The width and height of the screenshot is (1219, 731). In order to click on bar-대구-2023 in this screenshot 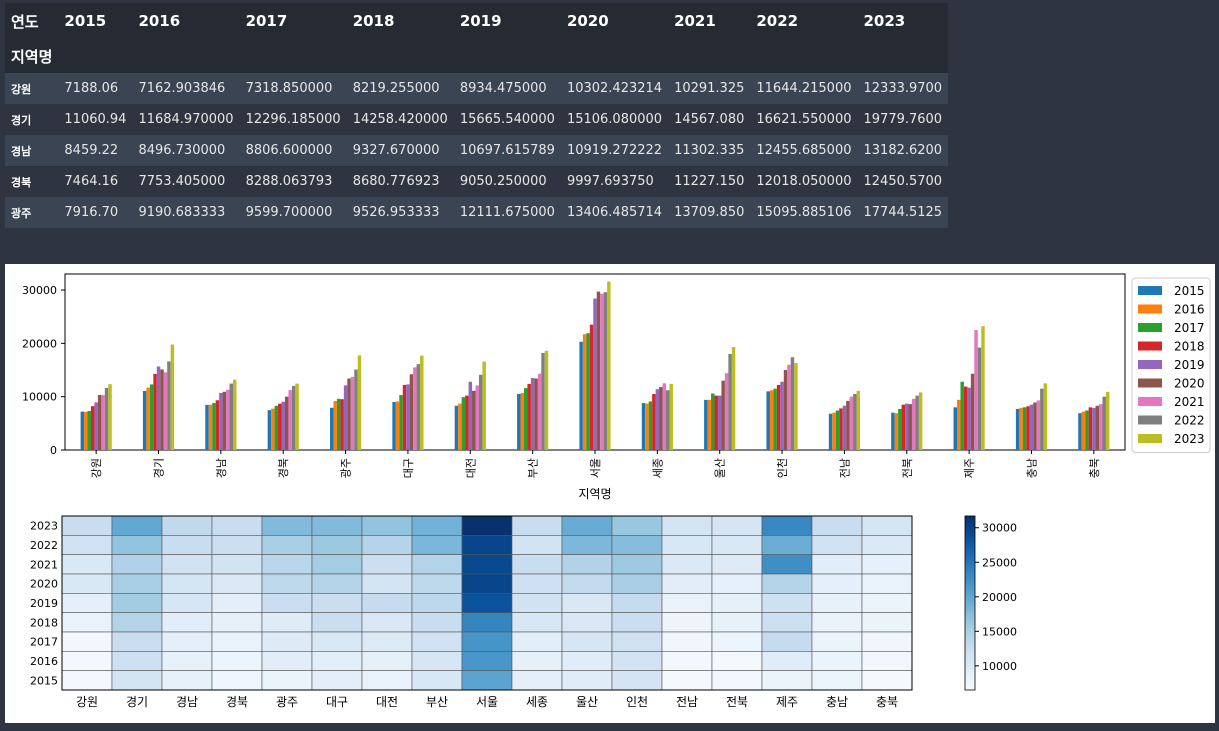, I will do `click(422, 402)`.